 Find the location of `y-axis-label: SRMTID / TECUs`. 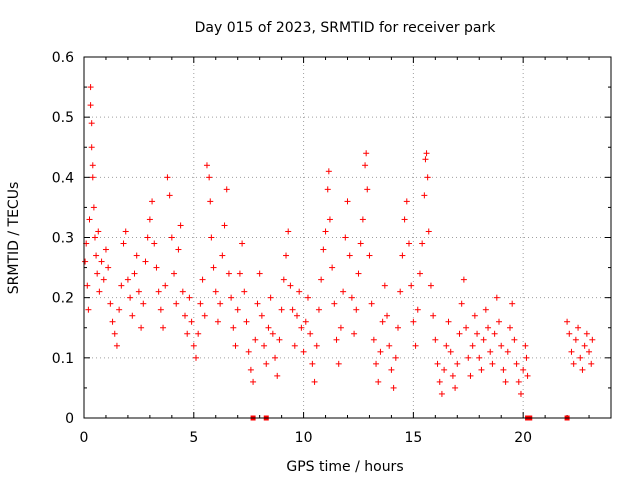

y-axis-label: SRMTID / TECUs is located at coordinates (14, 238).